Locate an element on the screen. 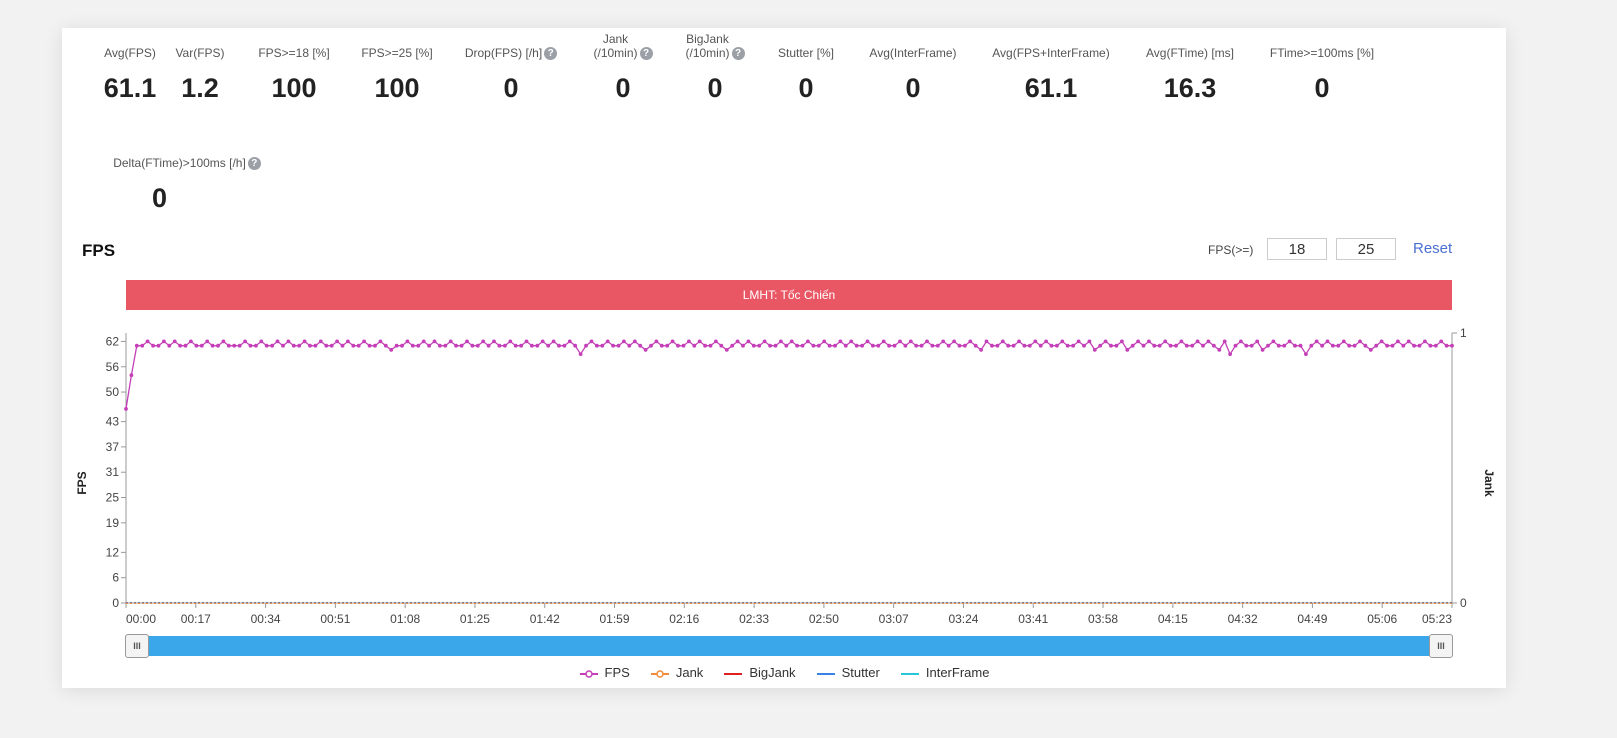  stat-label-text: FPS>=18 [%] is located at coordinates (294, 53).